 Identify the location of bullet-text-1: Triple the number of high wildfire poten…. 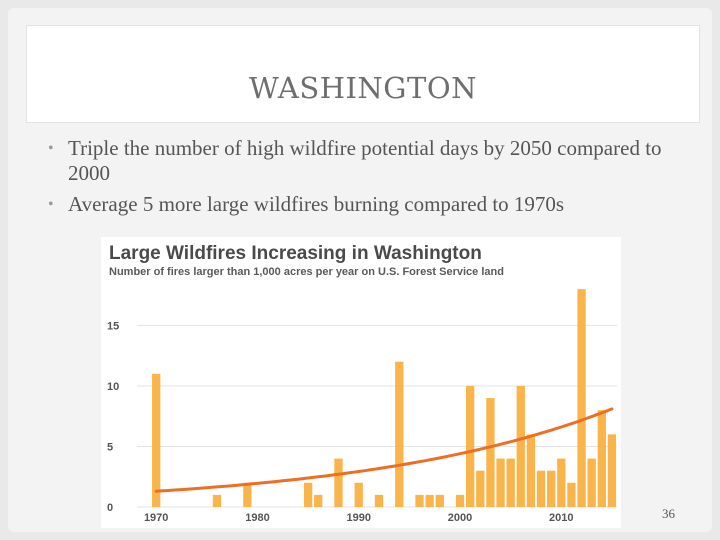
(365, 160).